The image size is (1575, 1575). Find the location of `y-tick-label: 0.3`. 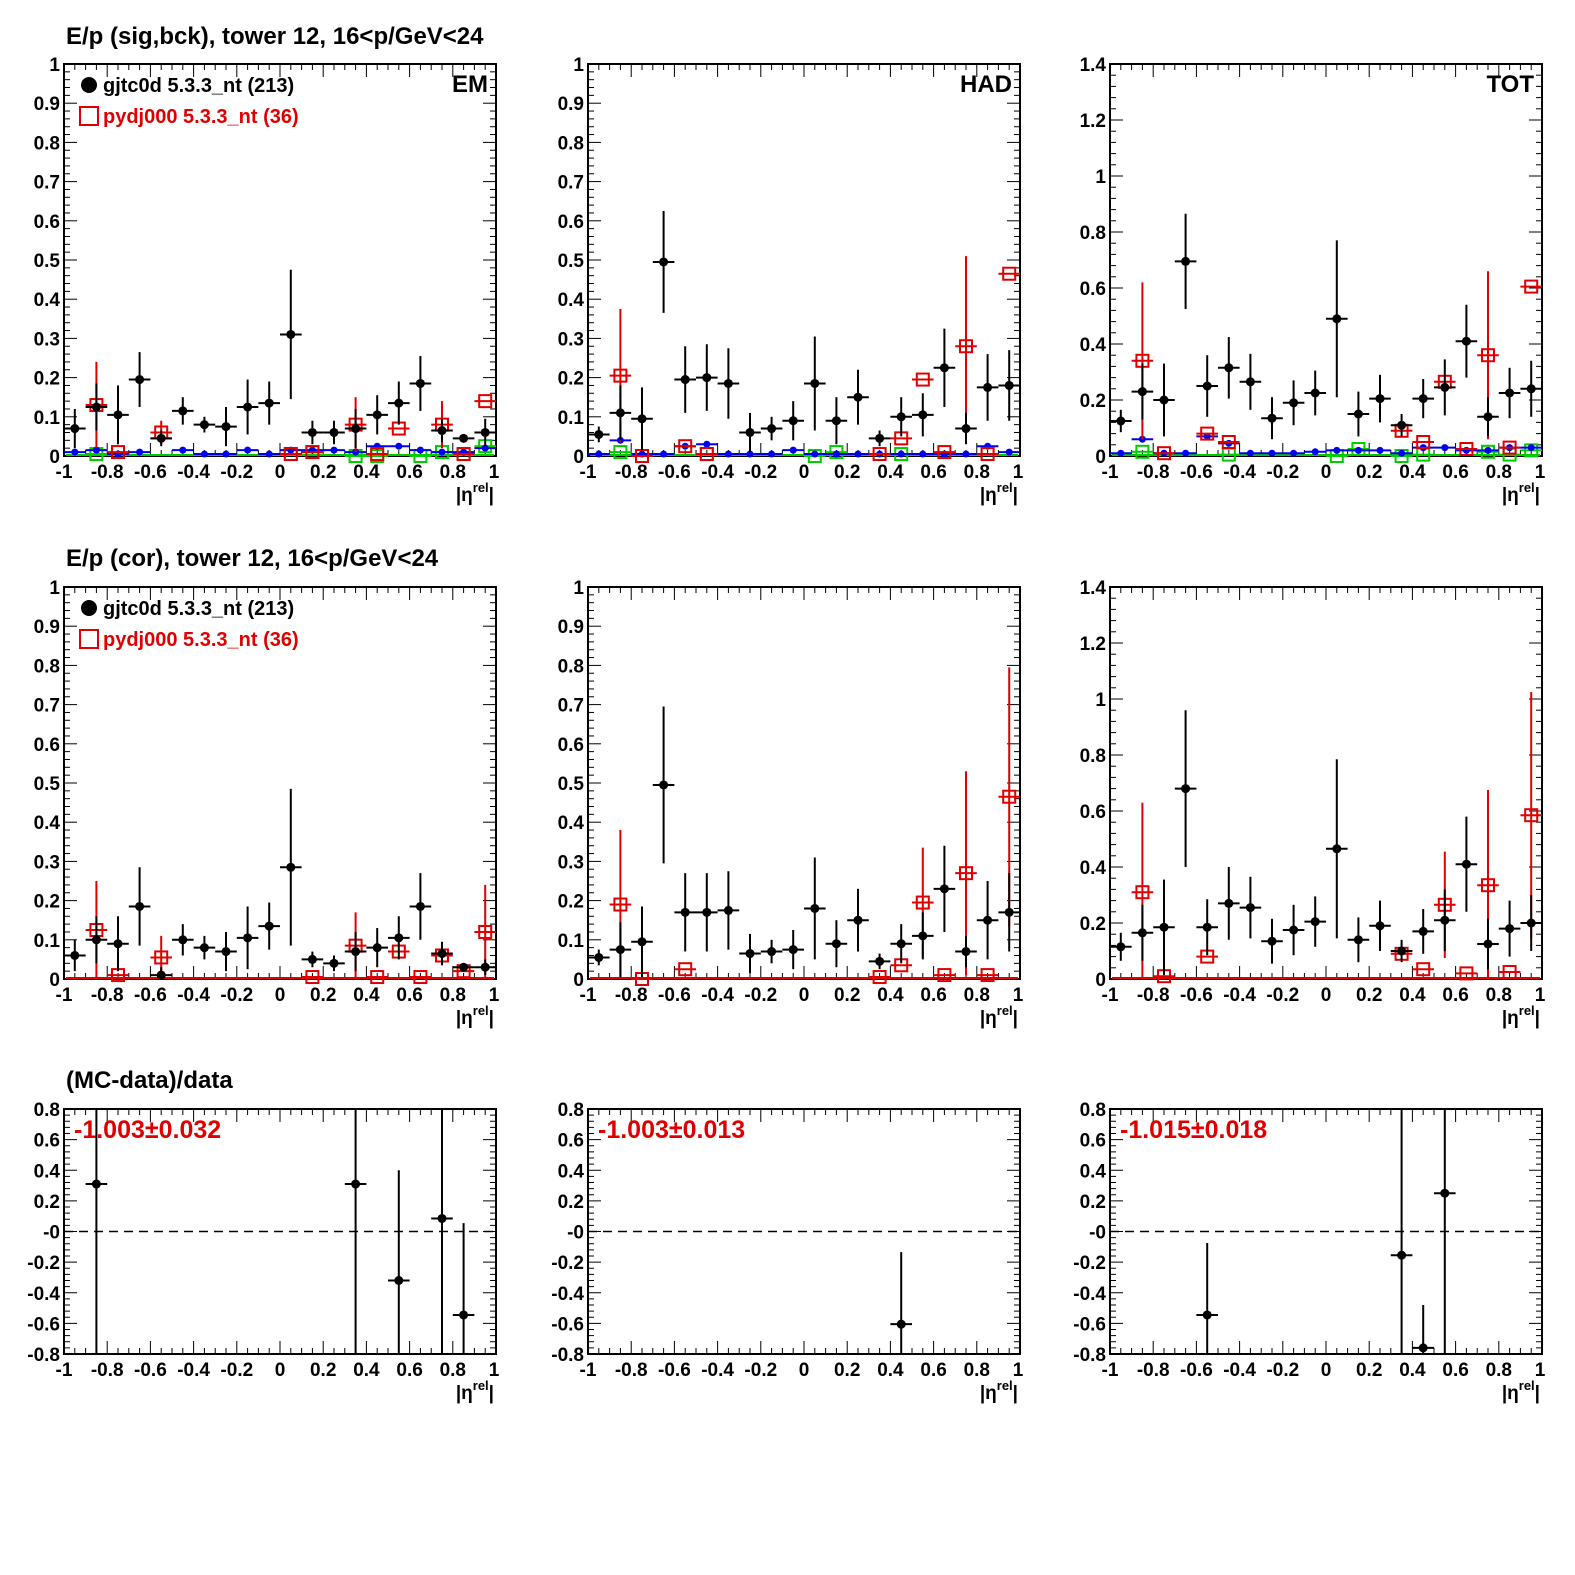

y-tick-label: 0.3 is located at coordinates (571, 862).